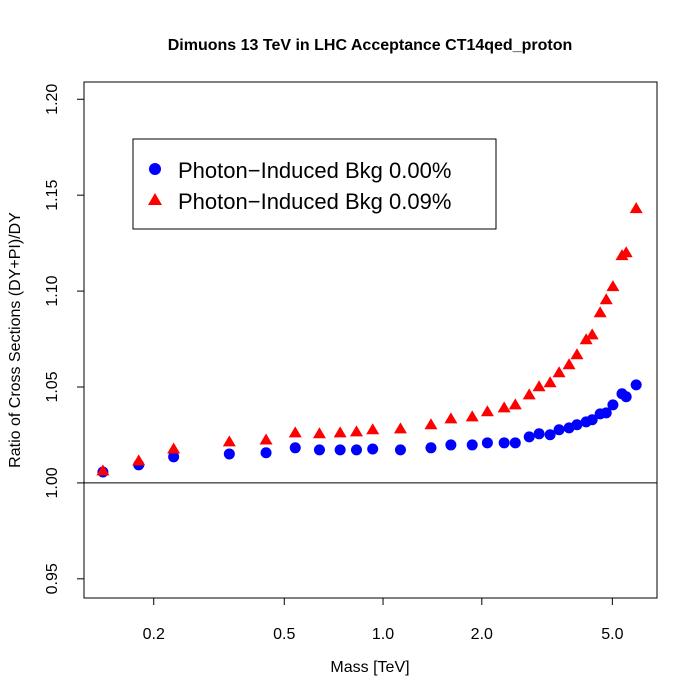  What do you see at coordinates (52, 195) in the screenshot?
I see `y-tick-label: 1.15` at bounding box center [52, 195].